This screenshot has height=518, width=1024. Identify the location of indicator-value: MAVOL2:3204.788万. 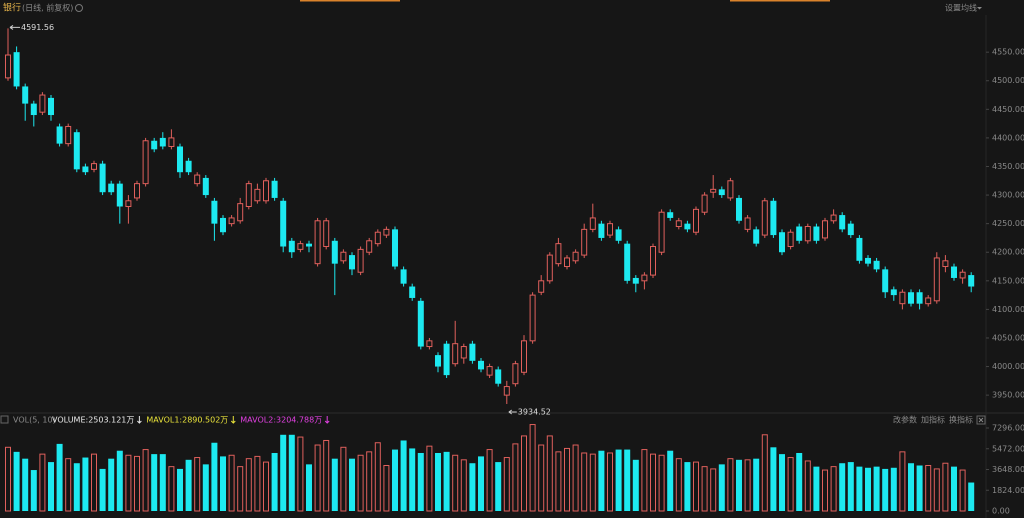
(281, 420).